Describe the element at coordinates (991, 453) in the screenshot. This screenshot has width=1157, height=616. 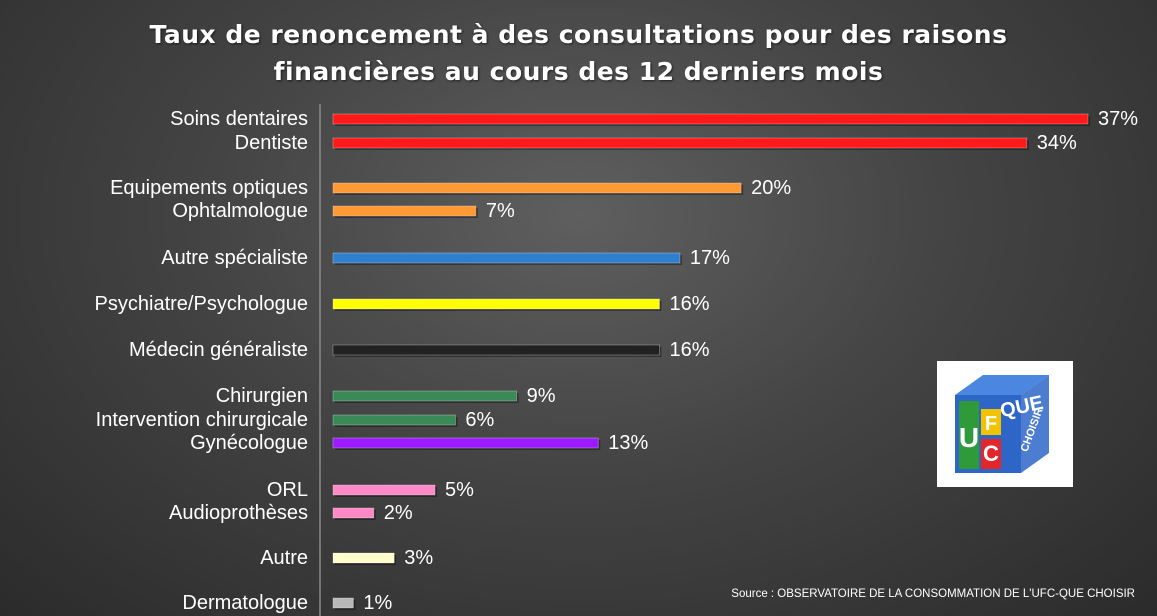
I see `svg-text: C` at that location.